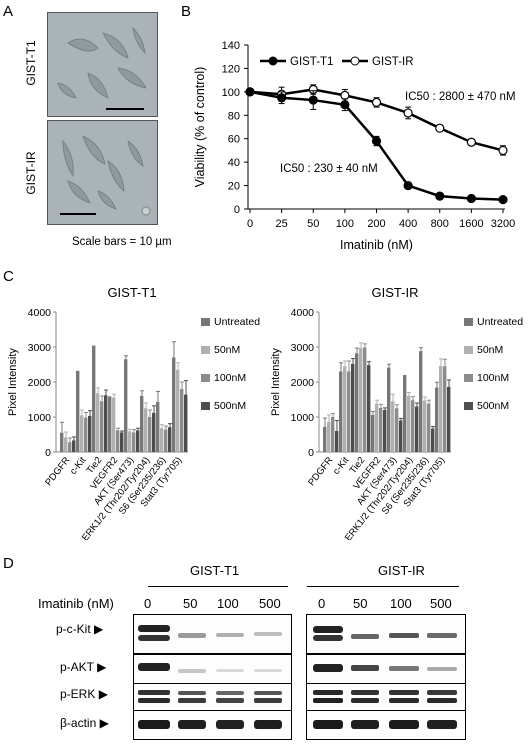 The width and height of the screenshot is (530, 748). I want to click on panel-c-letter: C, so click(8, 276).